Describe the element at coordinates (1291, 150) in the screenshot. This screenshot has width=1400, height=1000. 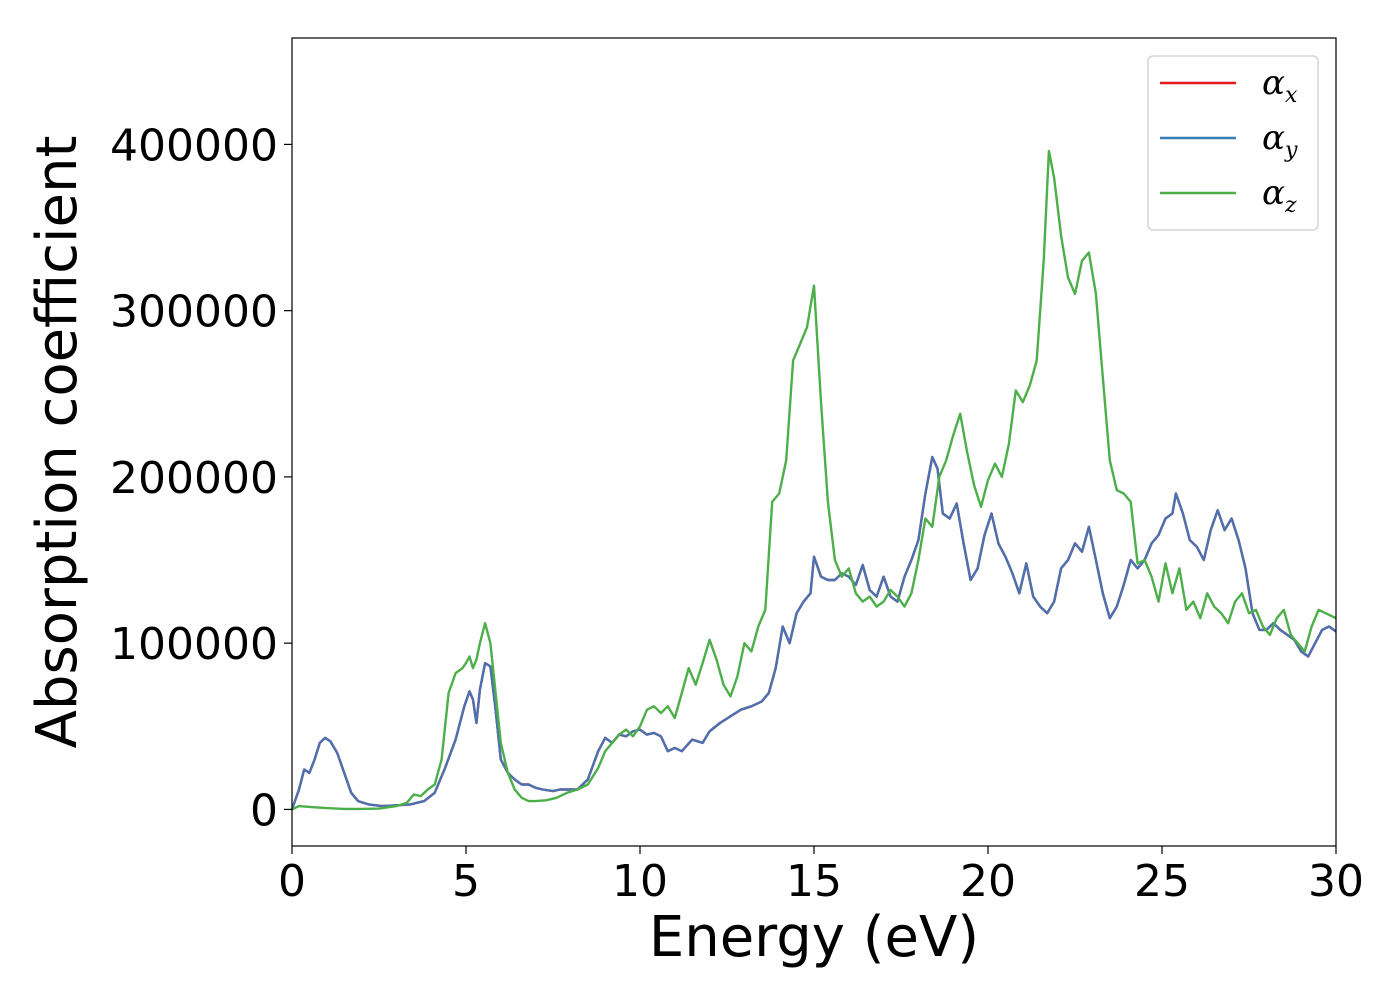
I see `legend-label-subscript: y` at that location.